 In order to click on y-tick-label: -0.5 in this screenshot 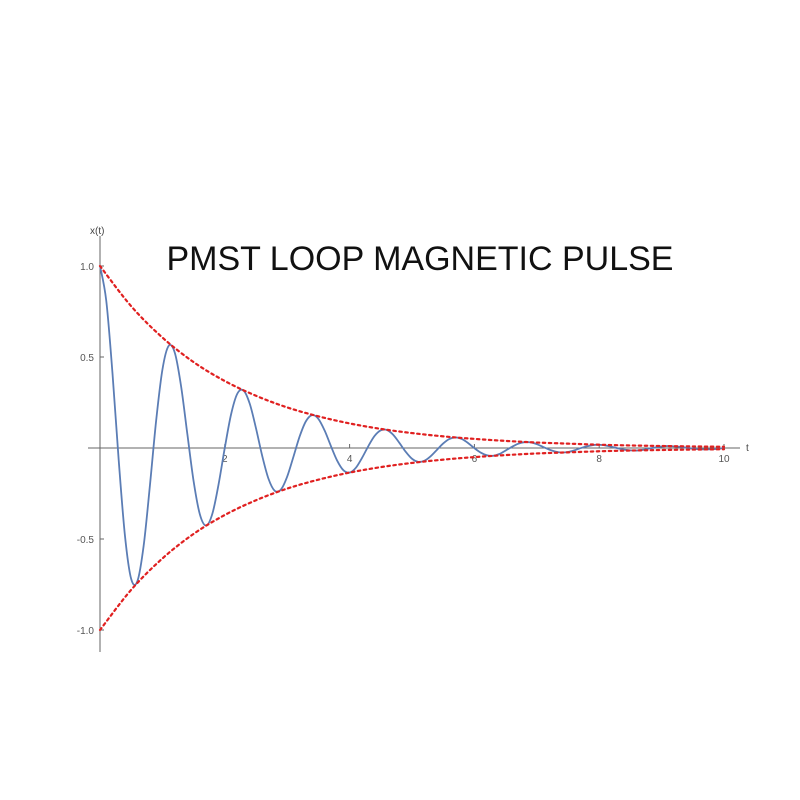, I will do `click(86, 540)`.